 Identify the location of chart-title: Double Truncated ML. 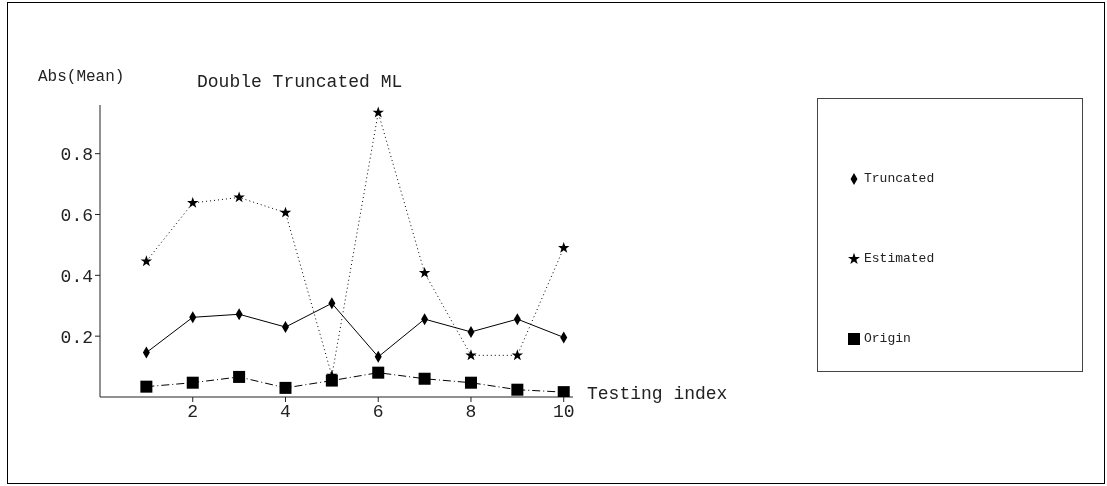
(300, 82).